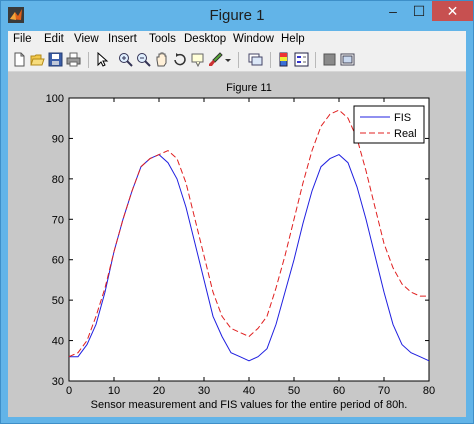 The width and height of the screenshot is (474, 424). What do you see at coordinates (73, 59) in the screenshot?
I see `print-icon` at bounding box center [73, 59].